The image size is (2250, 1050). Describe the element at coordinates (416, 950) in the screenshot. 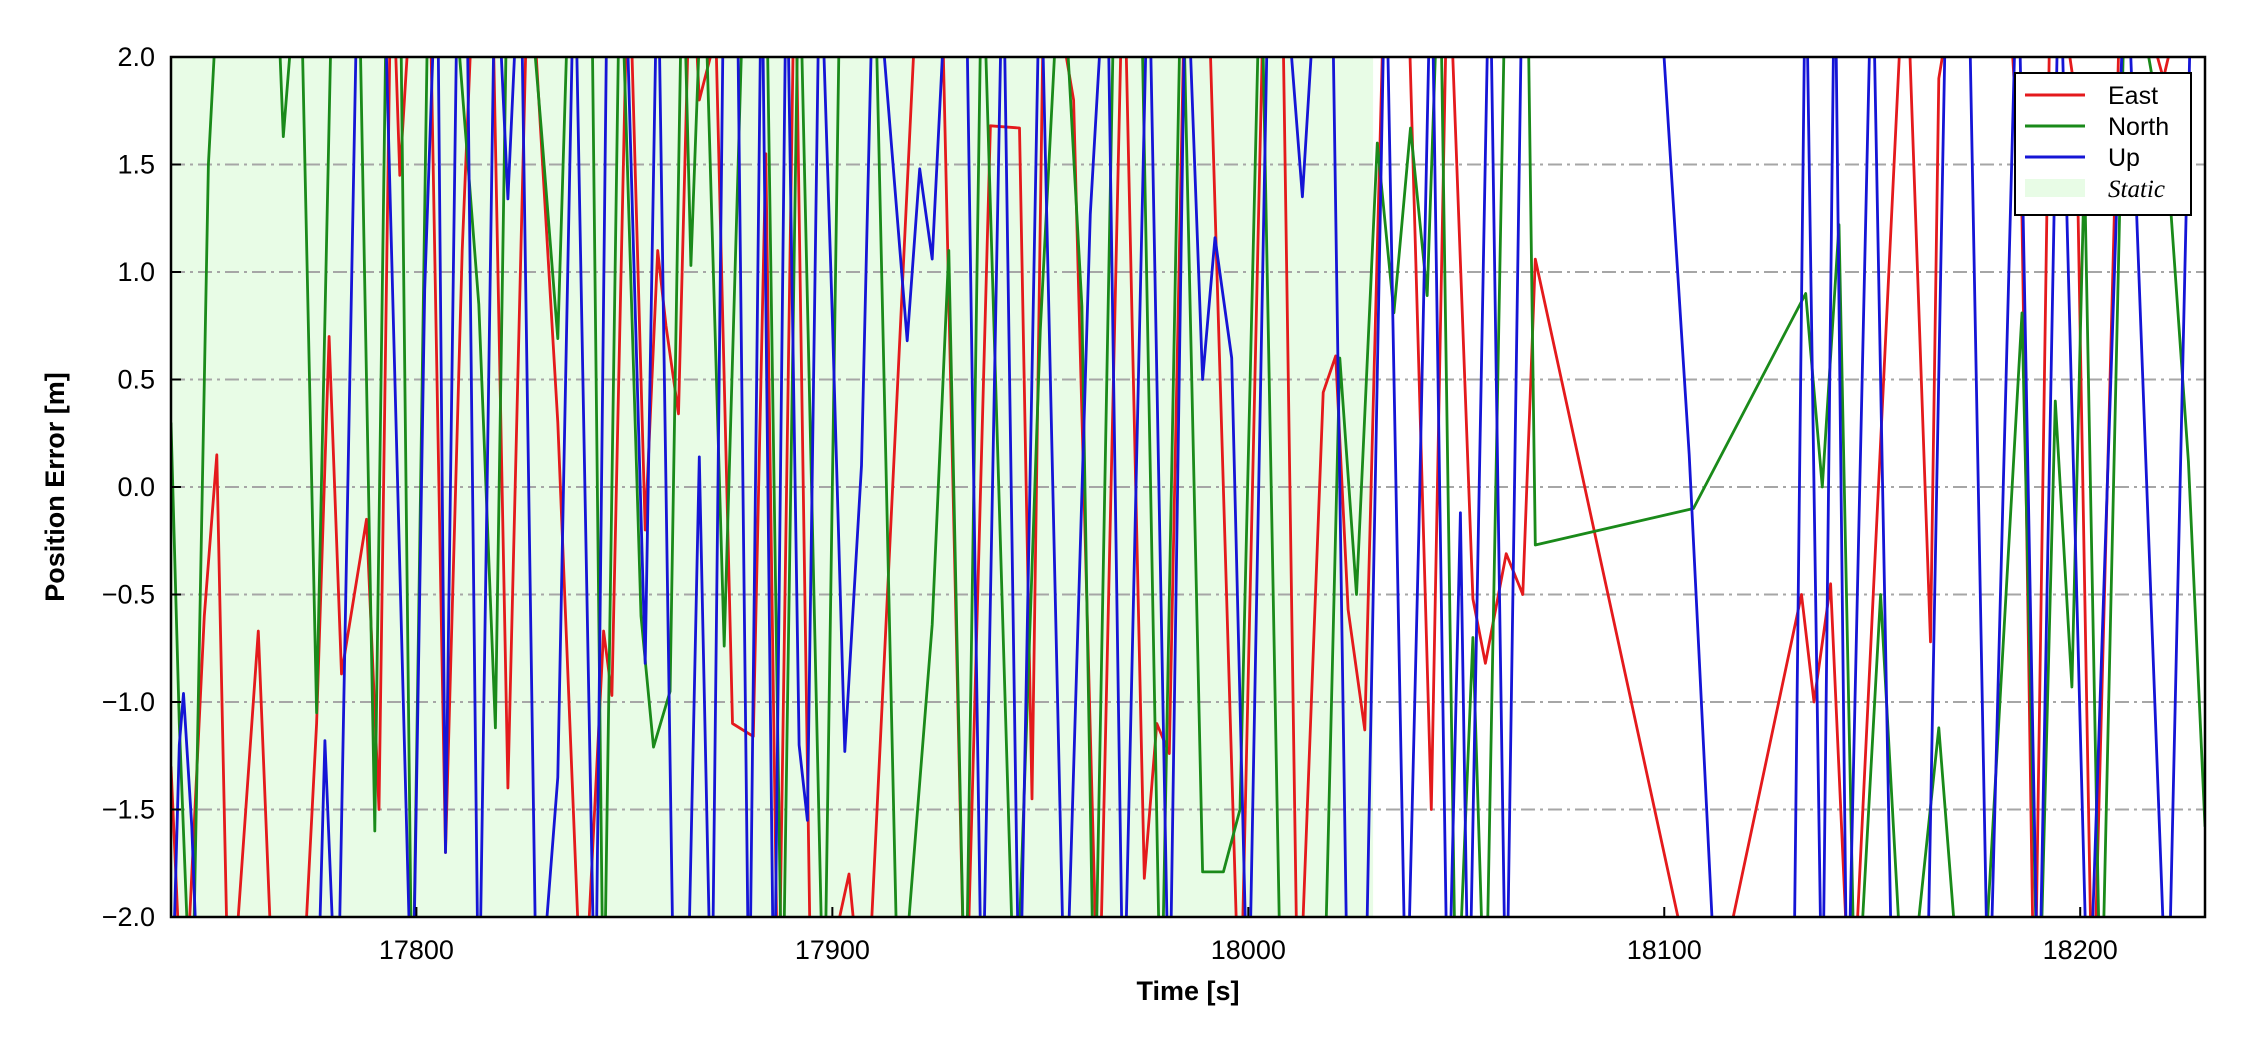

I see `x-tick-label-0: 17800` at that location.